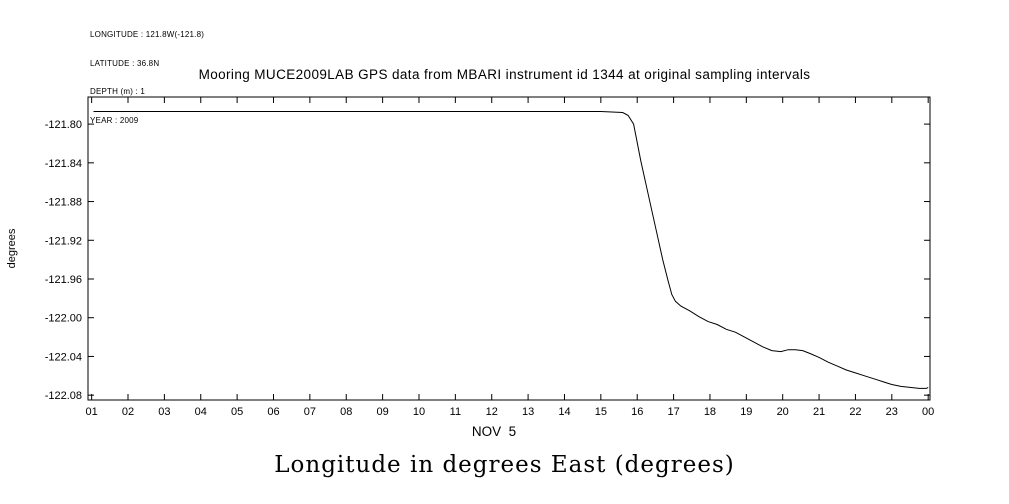  What do you see at coordinates (92, 412) in the screenshot?
I see `x-tick-label: 01` at bounding box center [92, 412].